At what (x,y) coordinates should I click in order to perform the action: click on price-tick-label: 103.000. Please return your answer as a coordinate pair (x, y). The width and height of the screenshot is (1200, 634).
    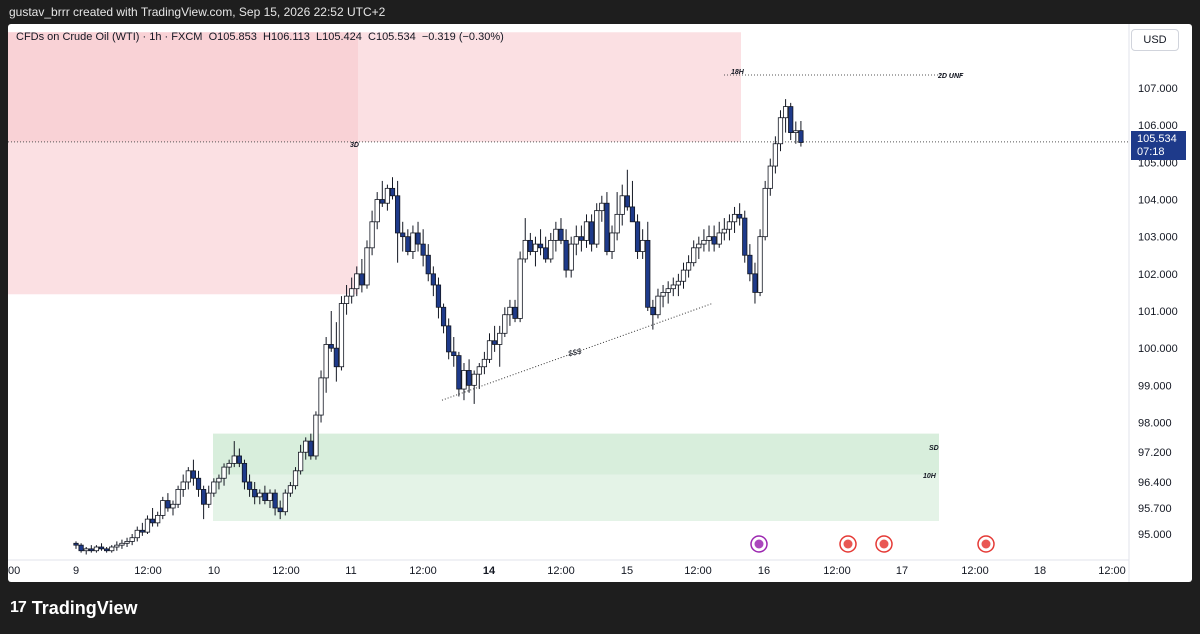
    Looking at the image, I should click on (1158, 238).